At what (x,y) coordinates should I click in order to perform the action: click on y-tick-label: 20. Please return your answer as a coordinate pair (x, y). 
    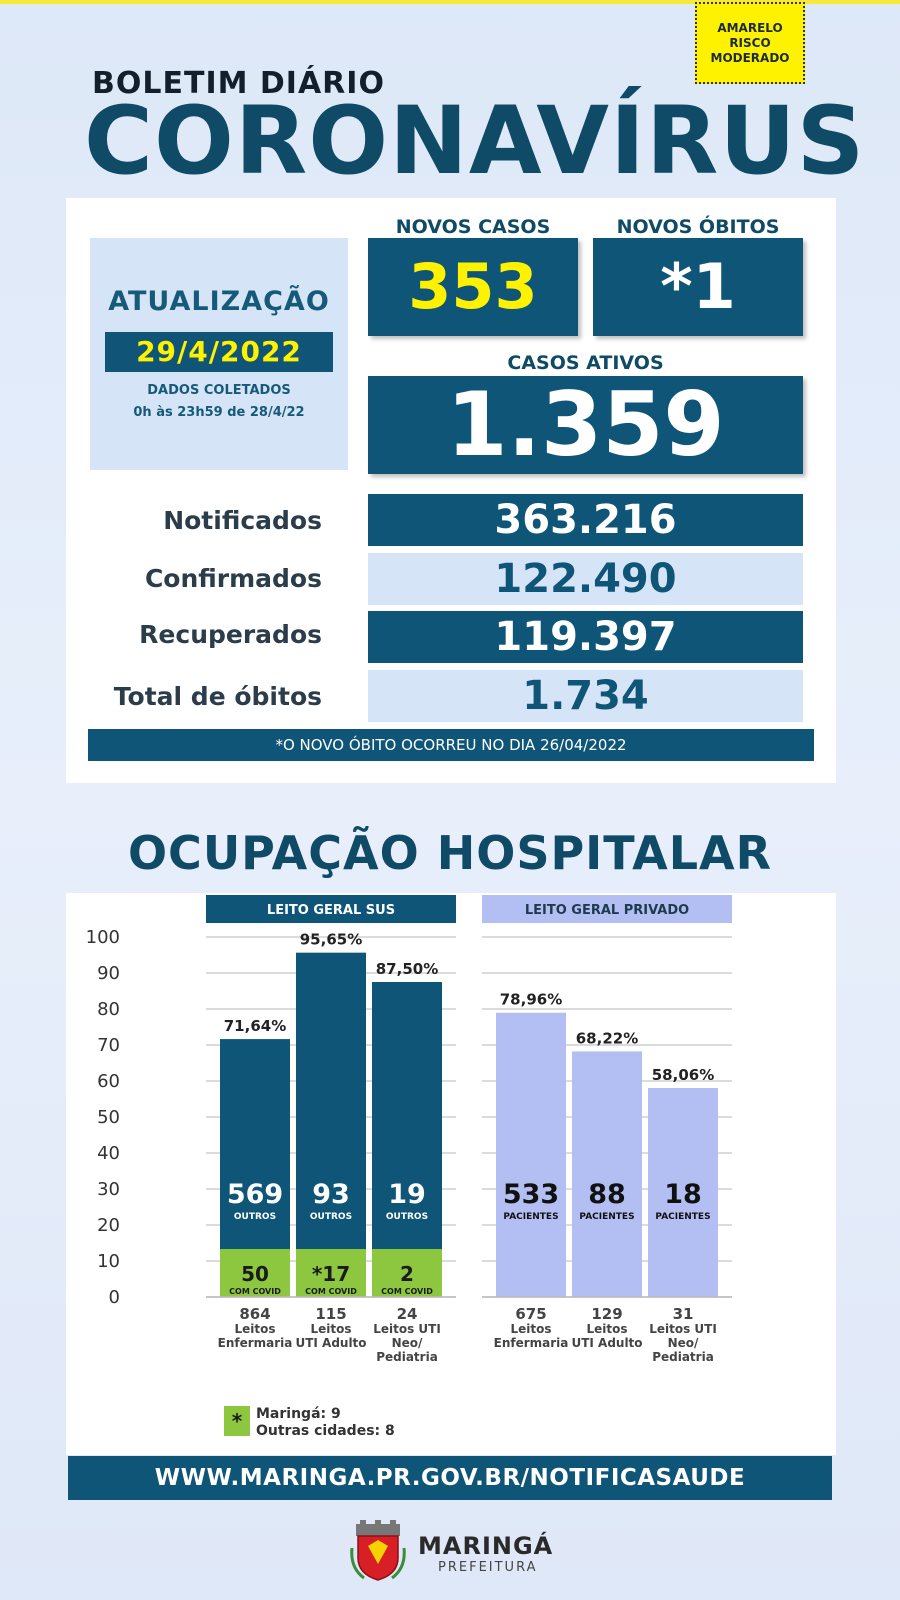
    Looking at the image, I should click on (108, 1225).